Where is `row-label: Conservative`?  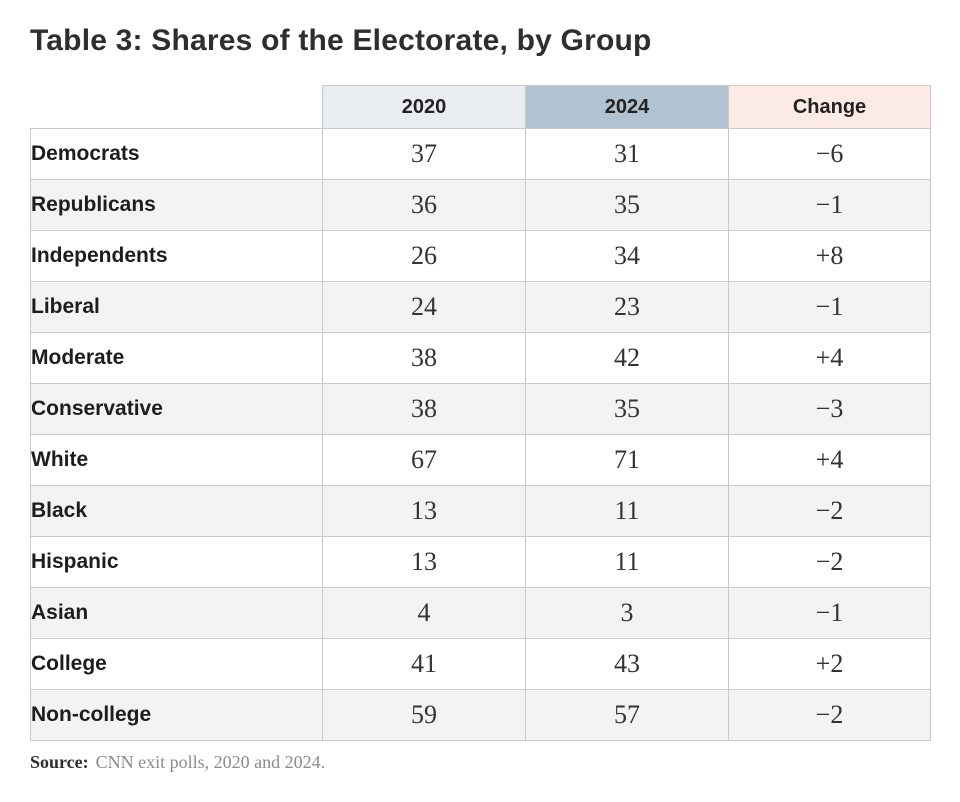 row-label: Conservative is located at coordinates (176, 409).